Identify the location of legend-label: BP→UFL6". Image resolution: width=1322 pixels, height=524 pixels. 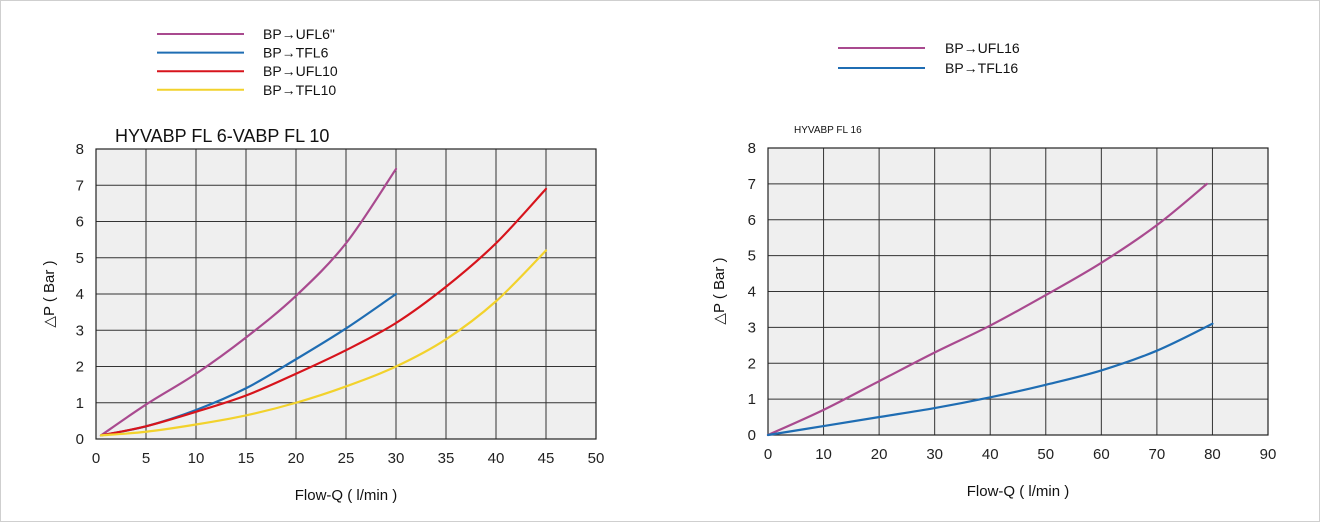
(299, 34).